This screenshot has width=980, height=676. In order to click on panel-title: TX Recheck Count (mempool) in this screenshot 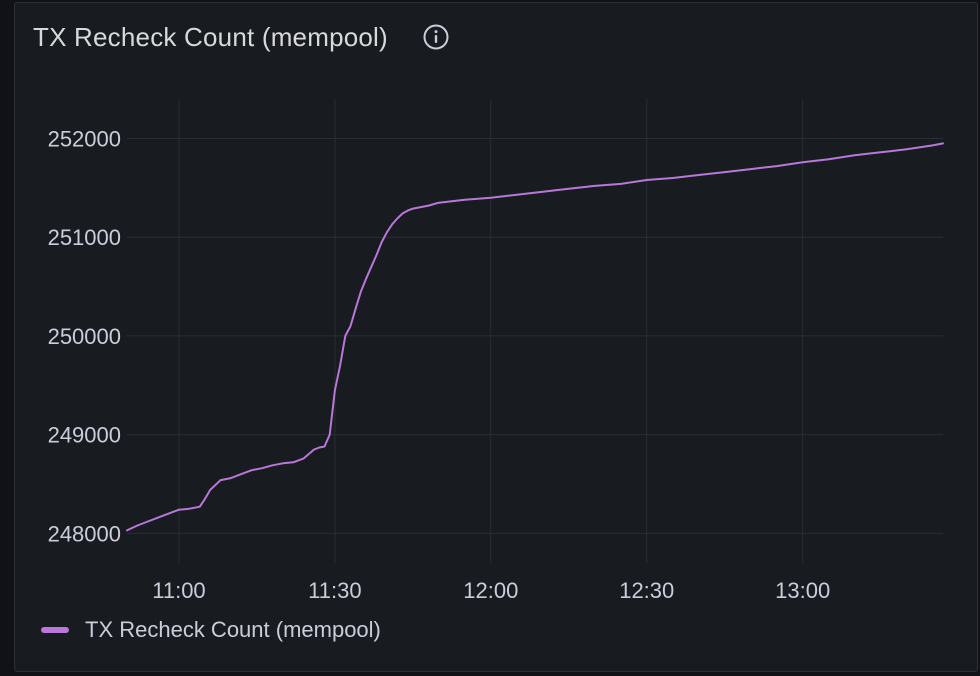, I will do `click(210, 36)`.